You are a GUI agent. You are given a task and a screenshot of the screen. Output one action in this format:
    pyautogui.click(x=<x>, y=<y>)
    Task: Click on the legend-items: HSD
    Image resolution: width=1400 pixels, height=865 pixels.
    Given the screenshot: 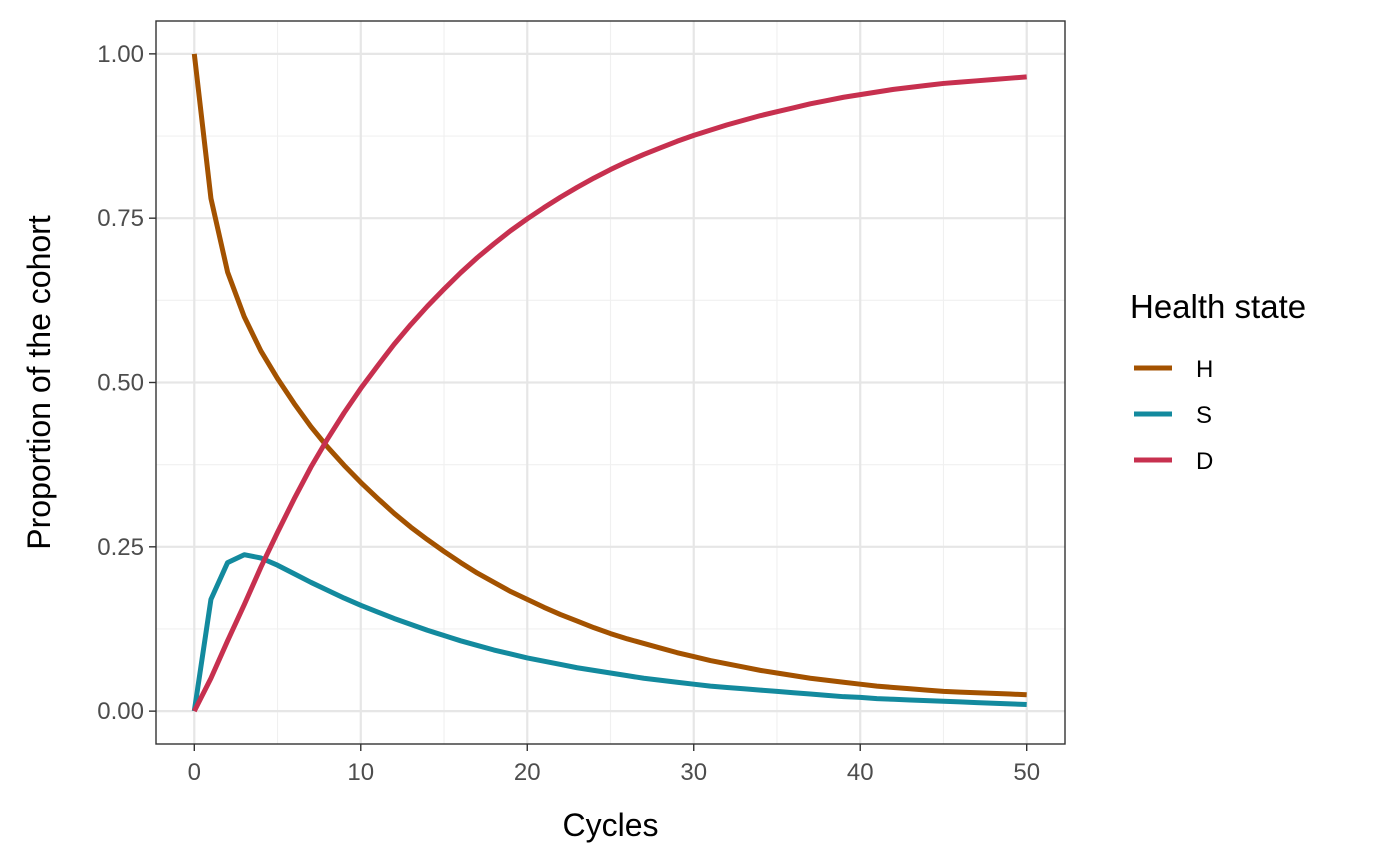 What is the action you would take?
    pyautogui.click(x=1173, y=415)
    